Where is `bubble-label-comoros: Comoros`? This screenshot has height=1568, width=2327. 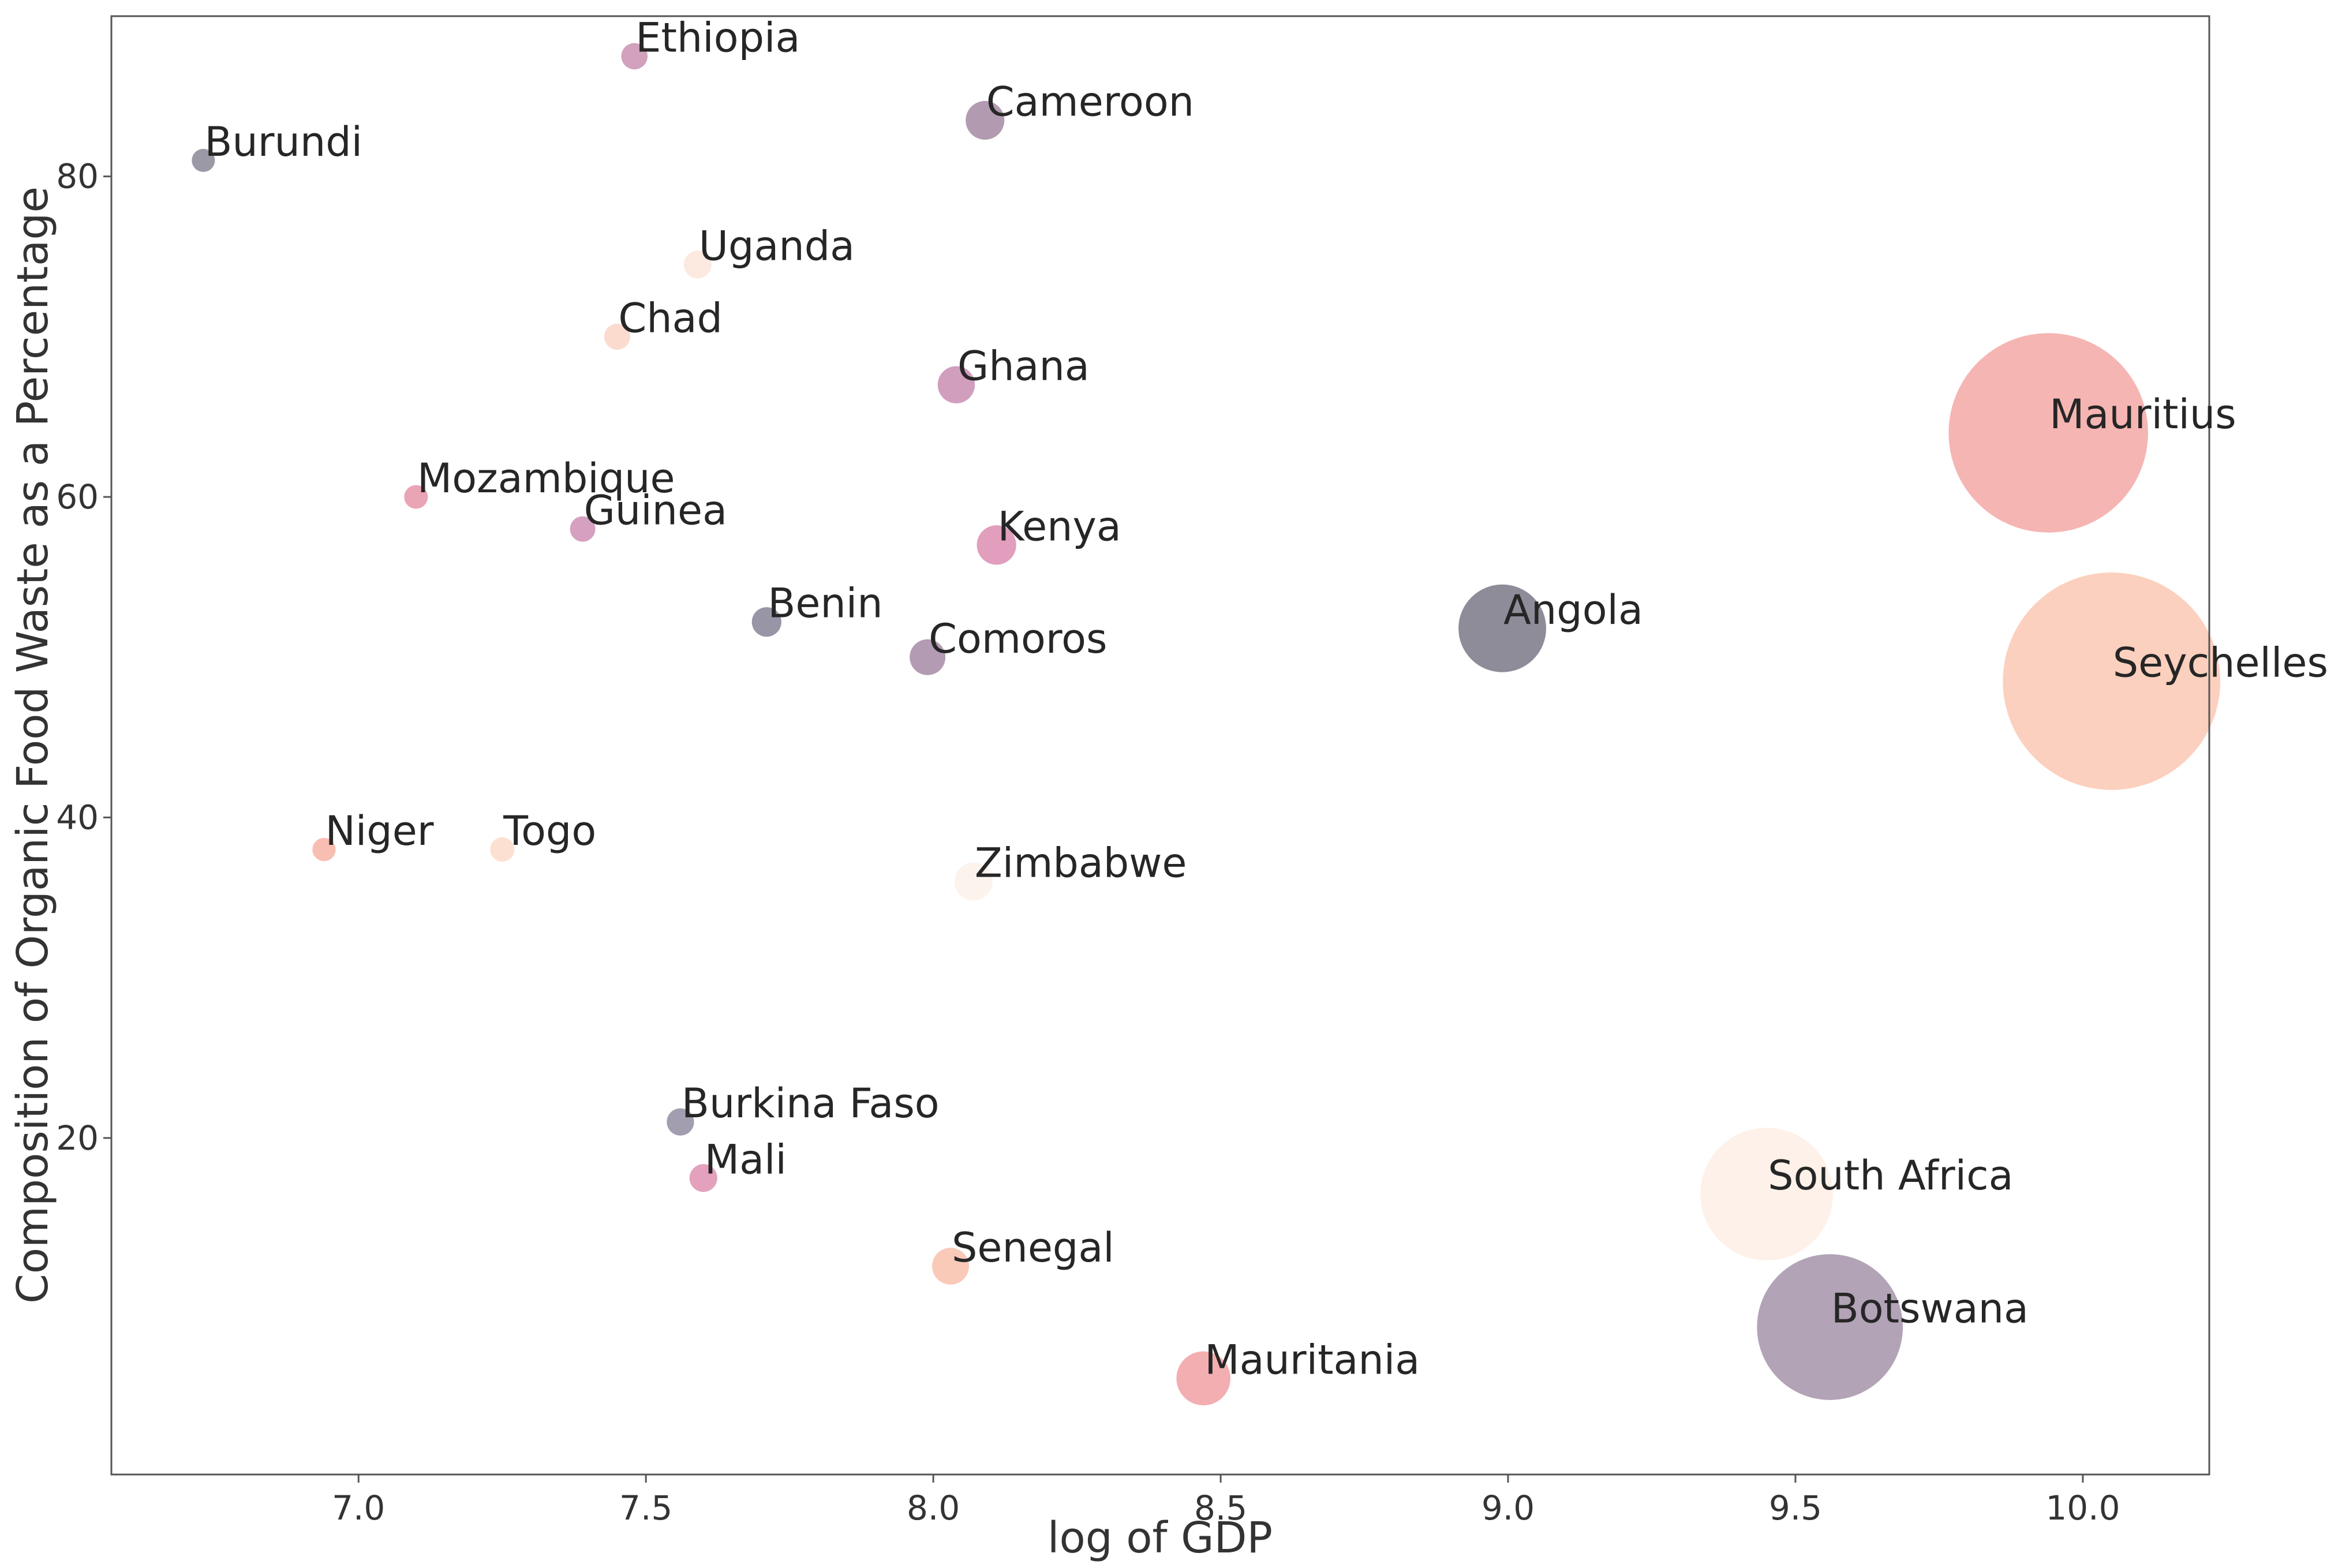
bubble-label-comoros: Comoros is located at coordinates (1018, 639).